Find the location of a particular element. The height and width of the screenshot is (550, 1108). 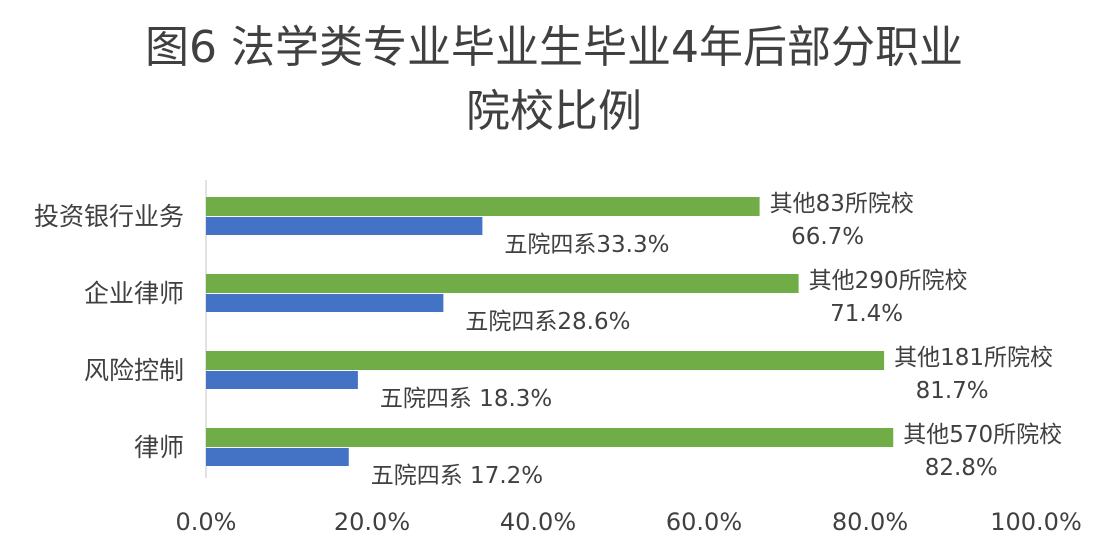

category-label: 企业律师 is located at coordinates (134, 293).